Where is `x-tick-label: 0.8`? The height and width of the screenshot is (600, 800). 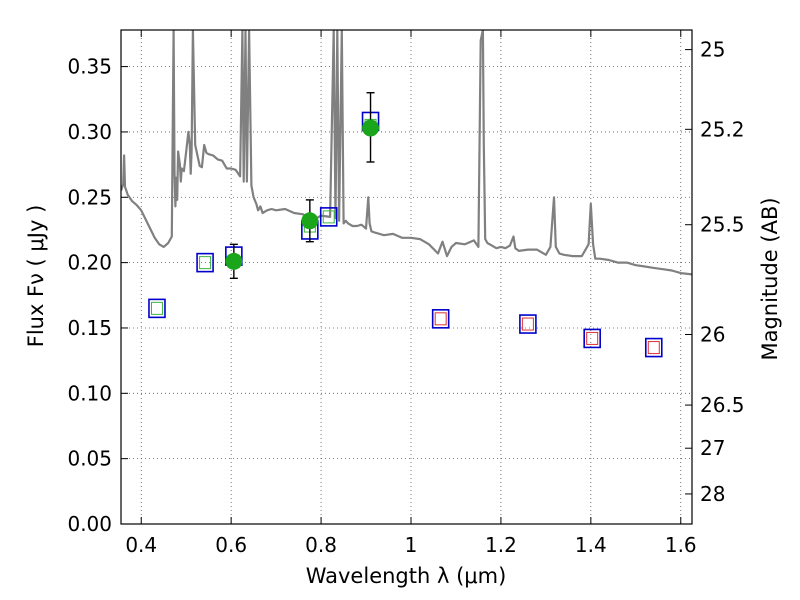 x-tick-label: 0.8 is located at coordinates (321, 545).